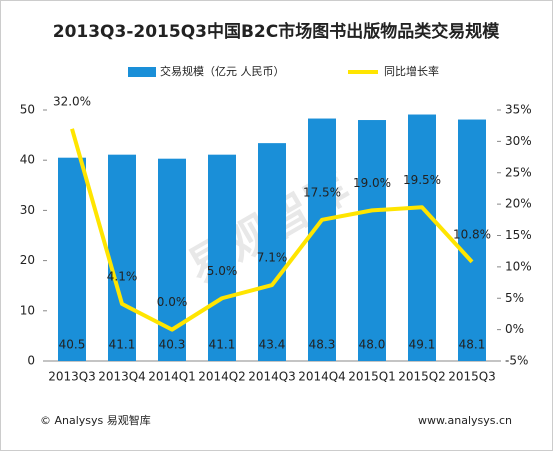  What do you see at coordinates (472, 234) in the screenshot?
I see `line-value-label: 10.8%` at bounding box center [472, 234].